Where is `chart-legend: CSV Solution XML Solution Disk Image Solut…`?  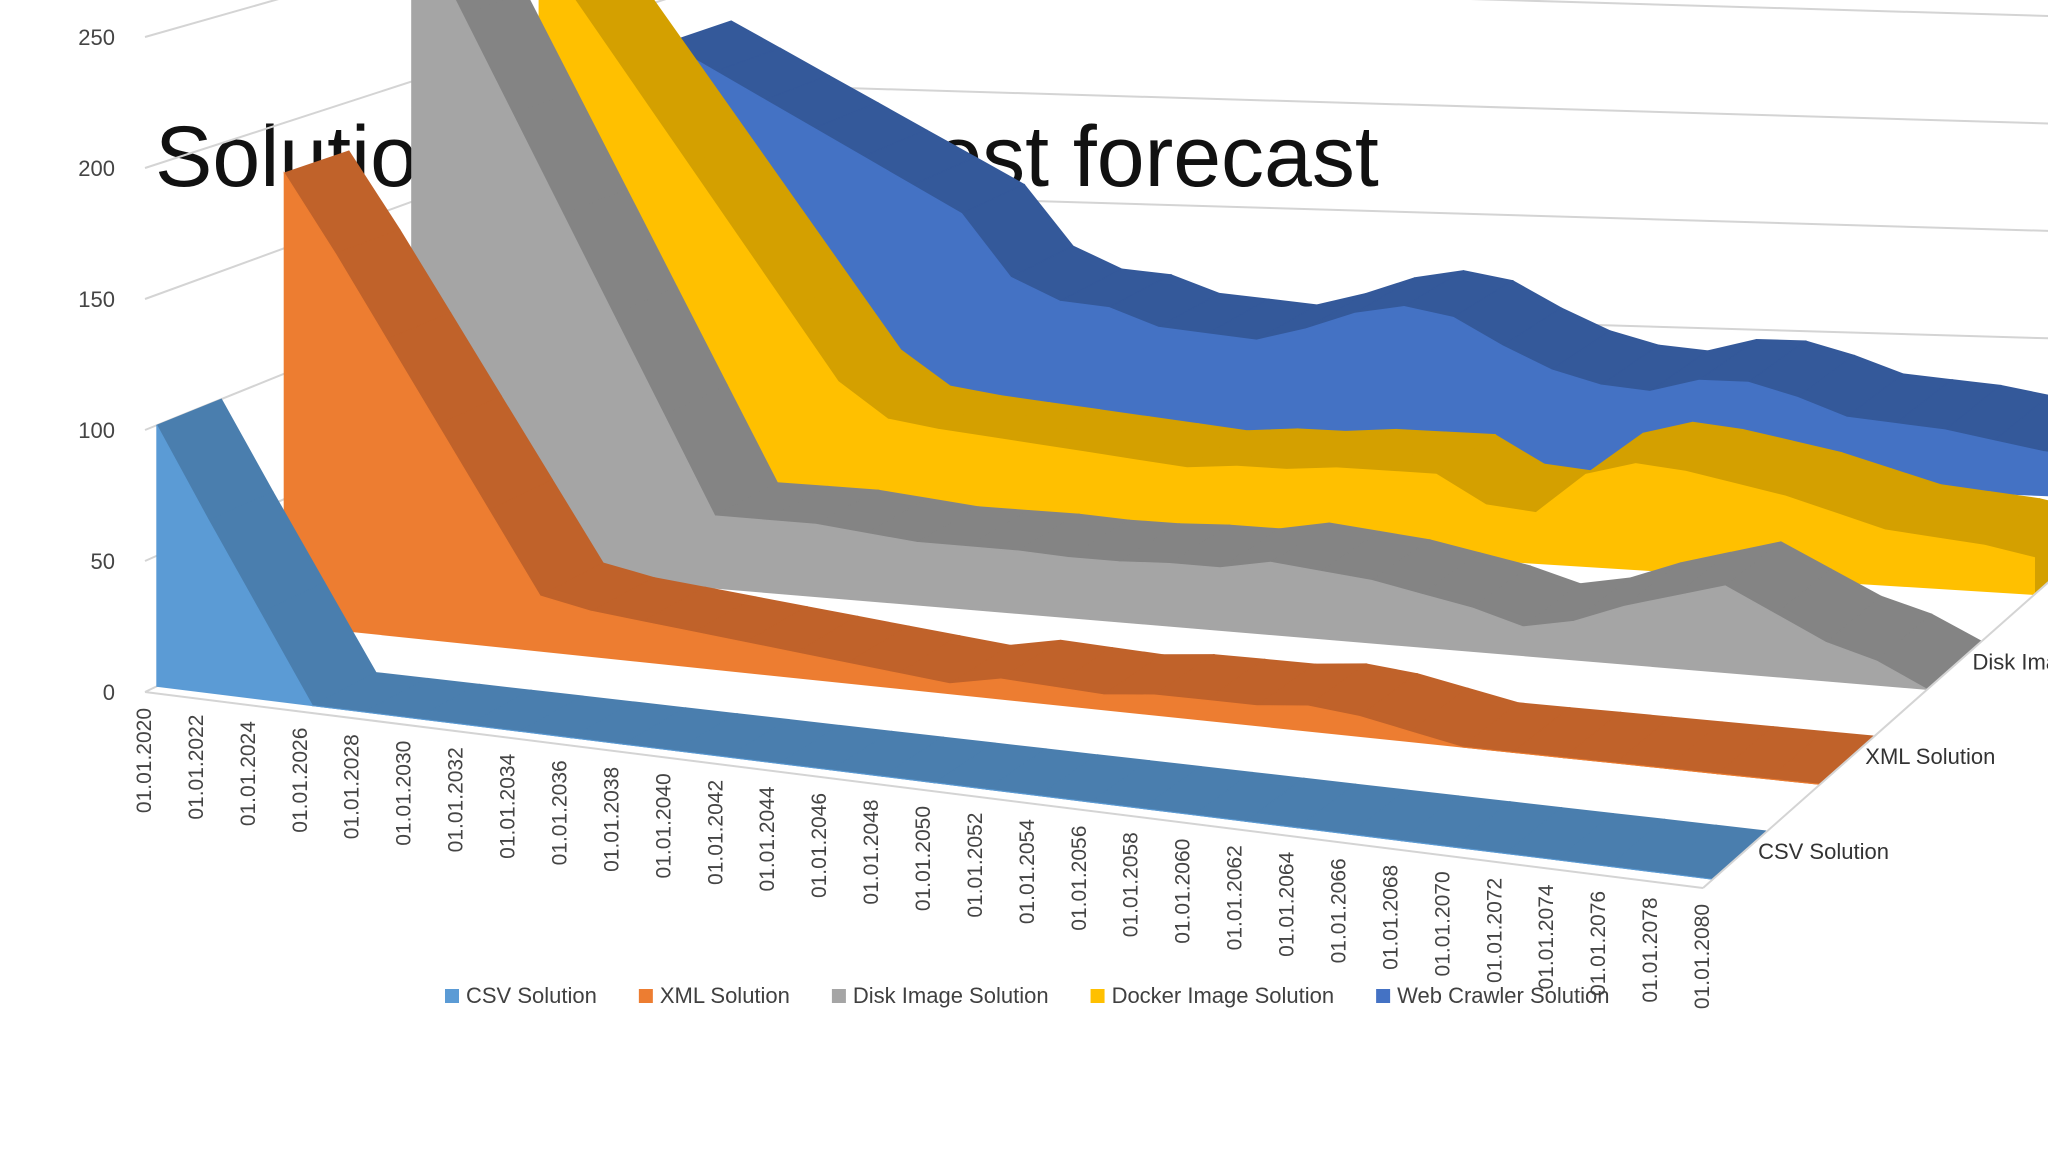
chart-legend: CSV Solution XML Solution Disk Image Solut… is located at coordinates (1027, 995).